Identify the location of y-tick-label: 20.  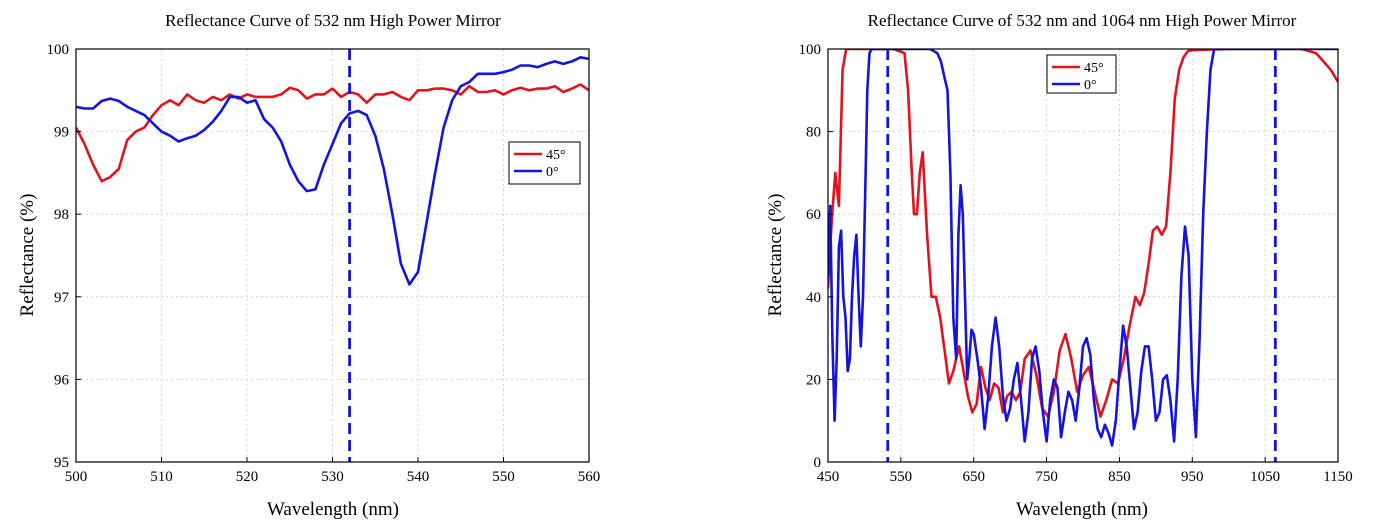
(813, 380).